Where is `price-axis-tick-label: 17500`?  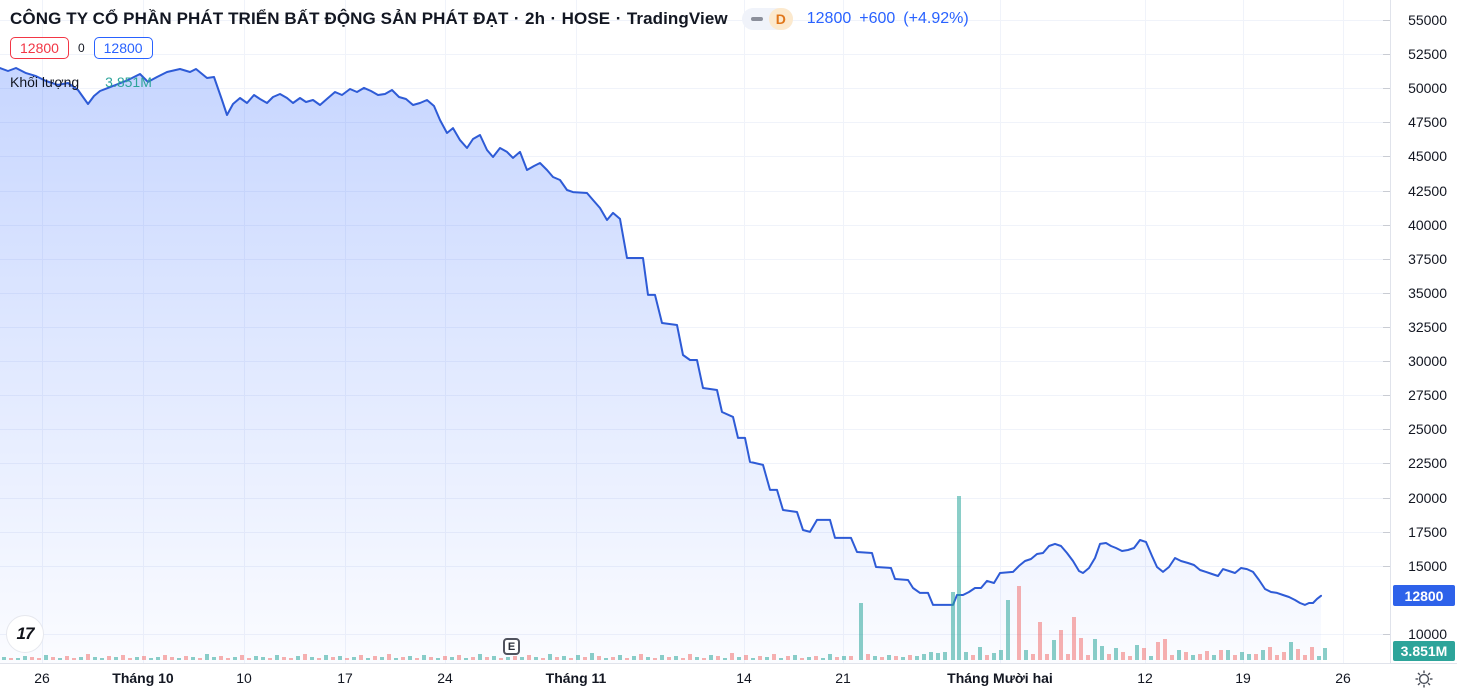
price-axis-tick-label: 17500 is located at coordinates (1427, 531).